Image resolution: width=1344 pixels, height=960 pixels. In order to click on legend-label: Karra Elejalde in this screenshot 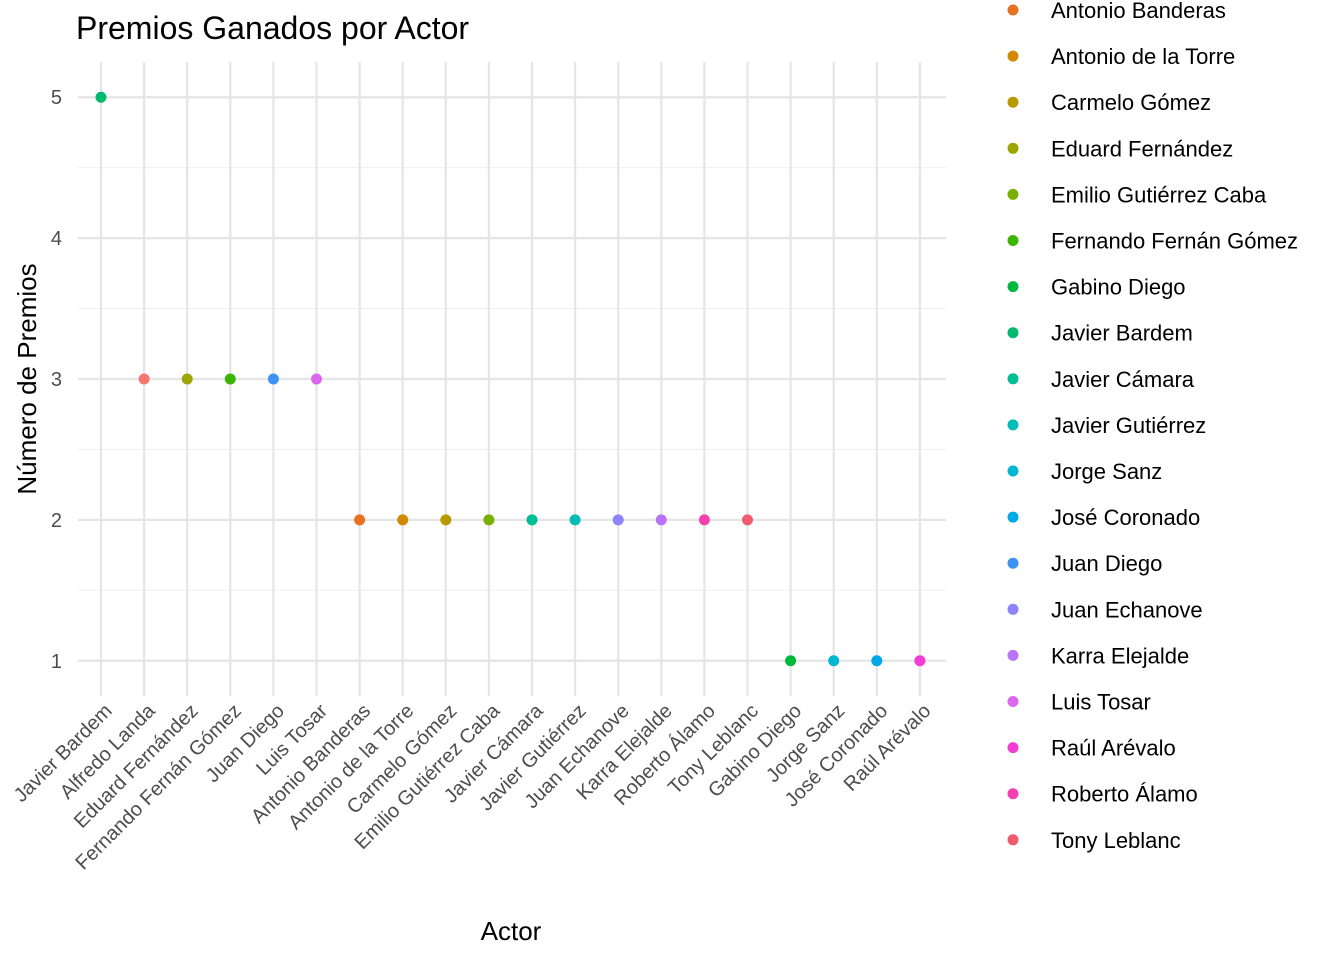, I will do `click(1120, 655)`.